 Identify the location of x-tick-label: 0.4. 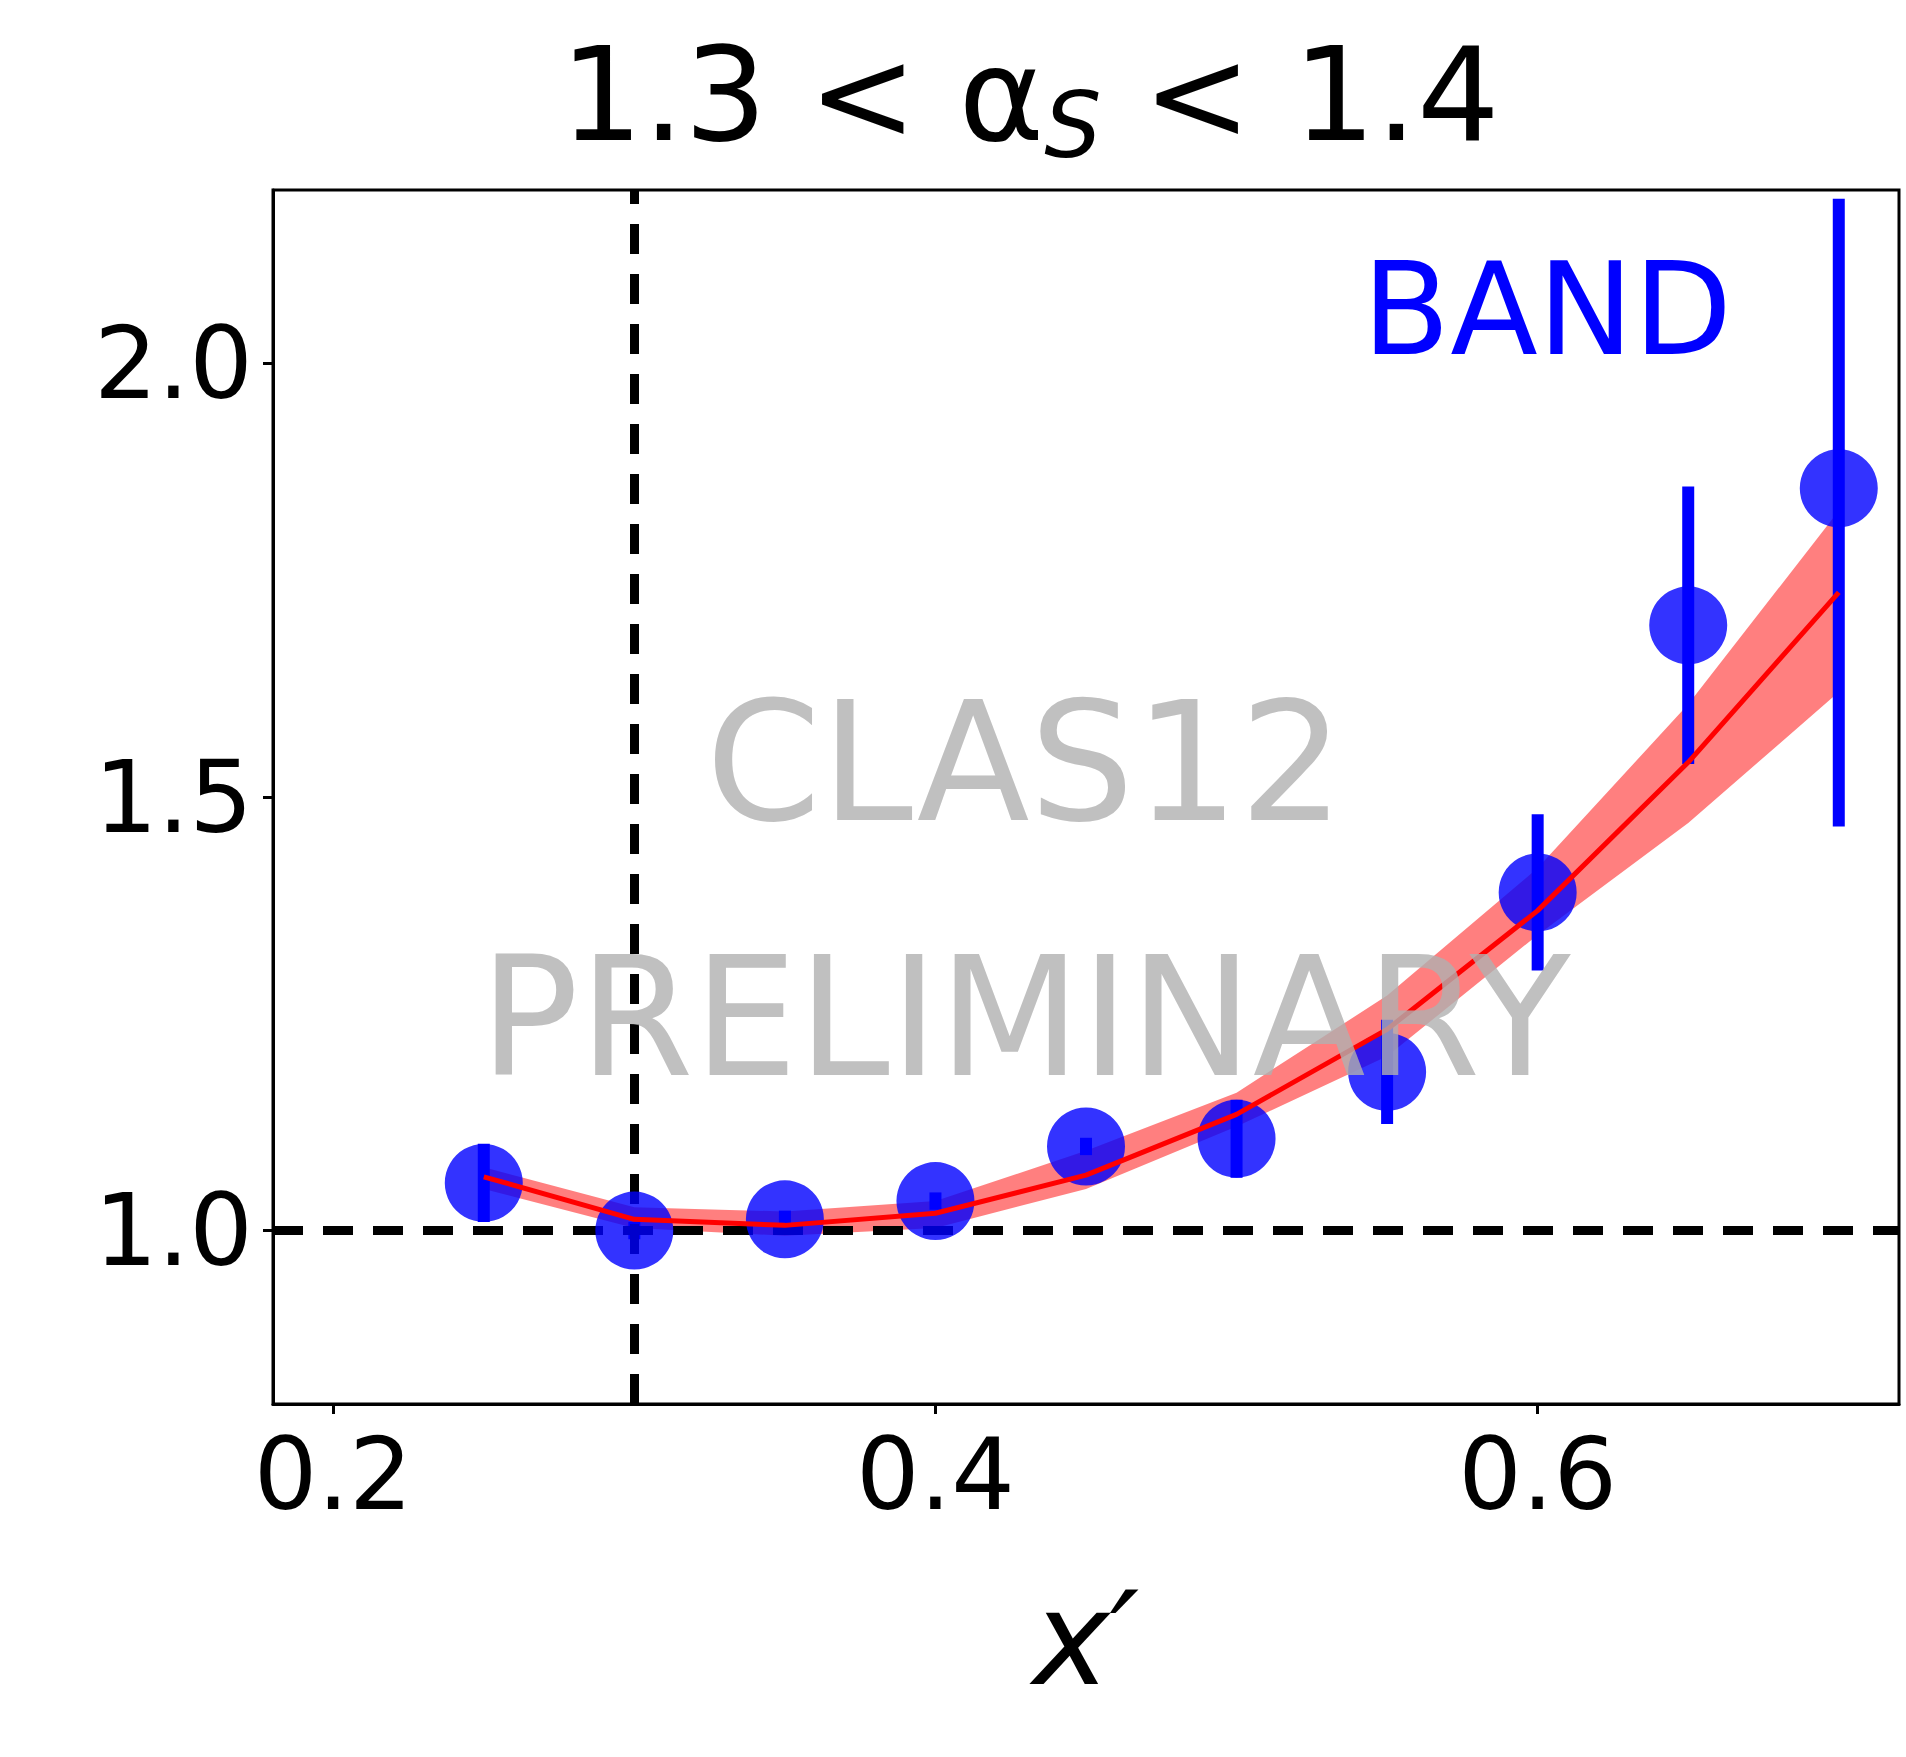
(935, 1474).